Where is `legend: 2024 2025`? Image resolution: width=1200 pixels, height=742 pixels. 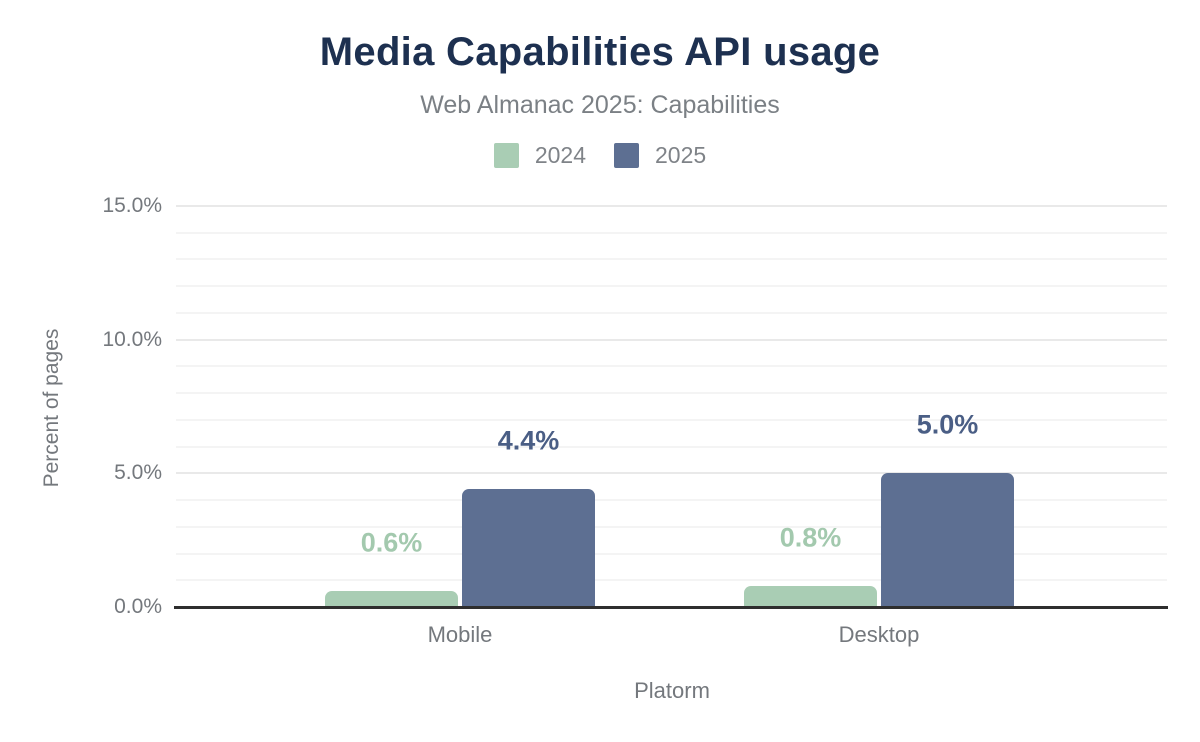 legend: 2024 2025 is located at coordinates (600, 155).